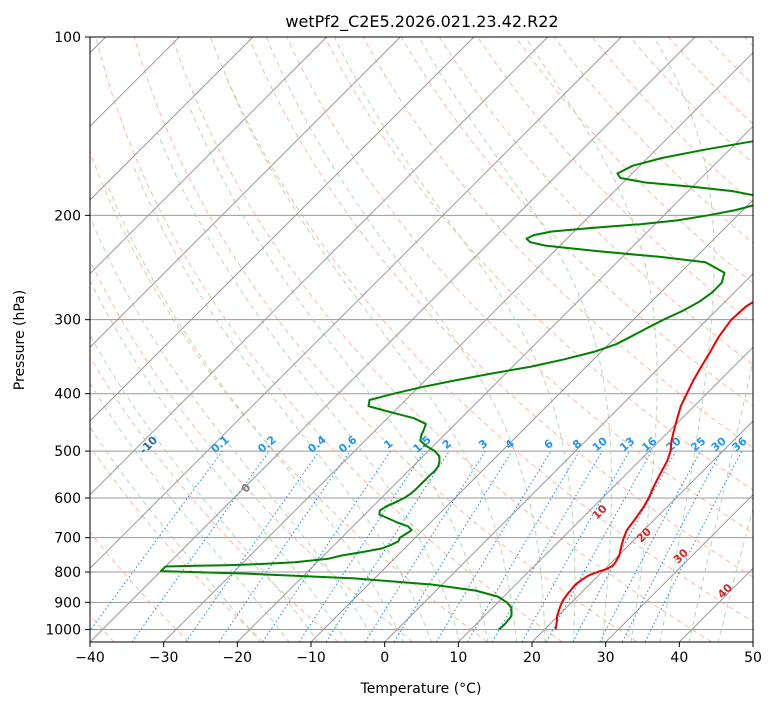  Describe the element at coordinates (600, 512) in the screenshot. I see `moist-adiabat-label: 10` at that location.